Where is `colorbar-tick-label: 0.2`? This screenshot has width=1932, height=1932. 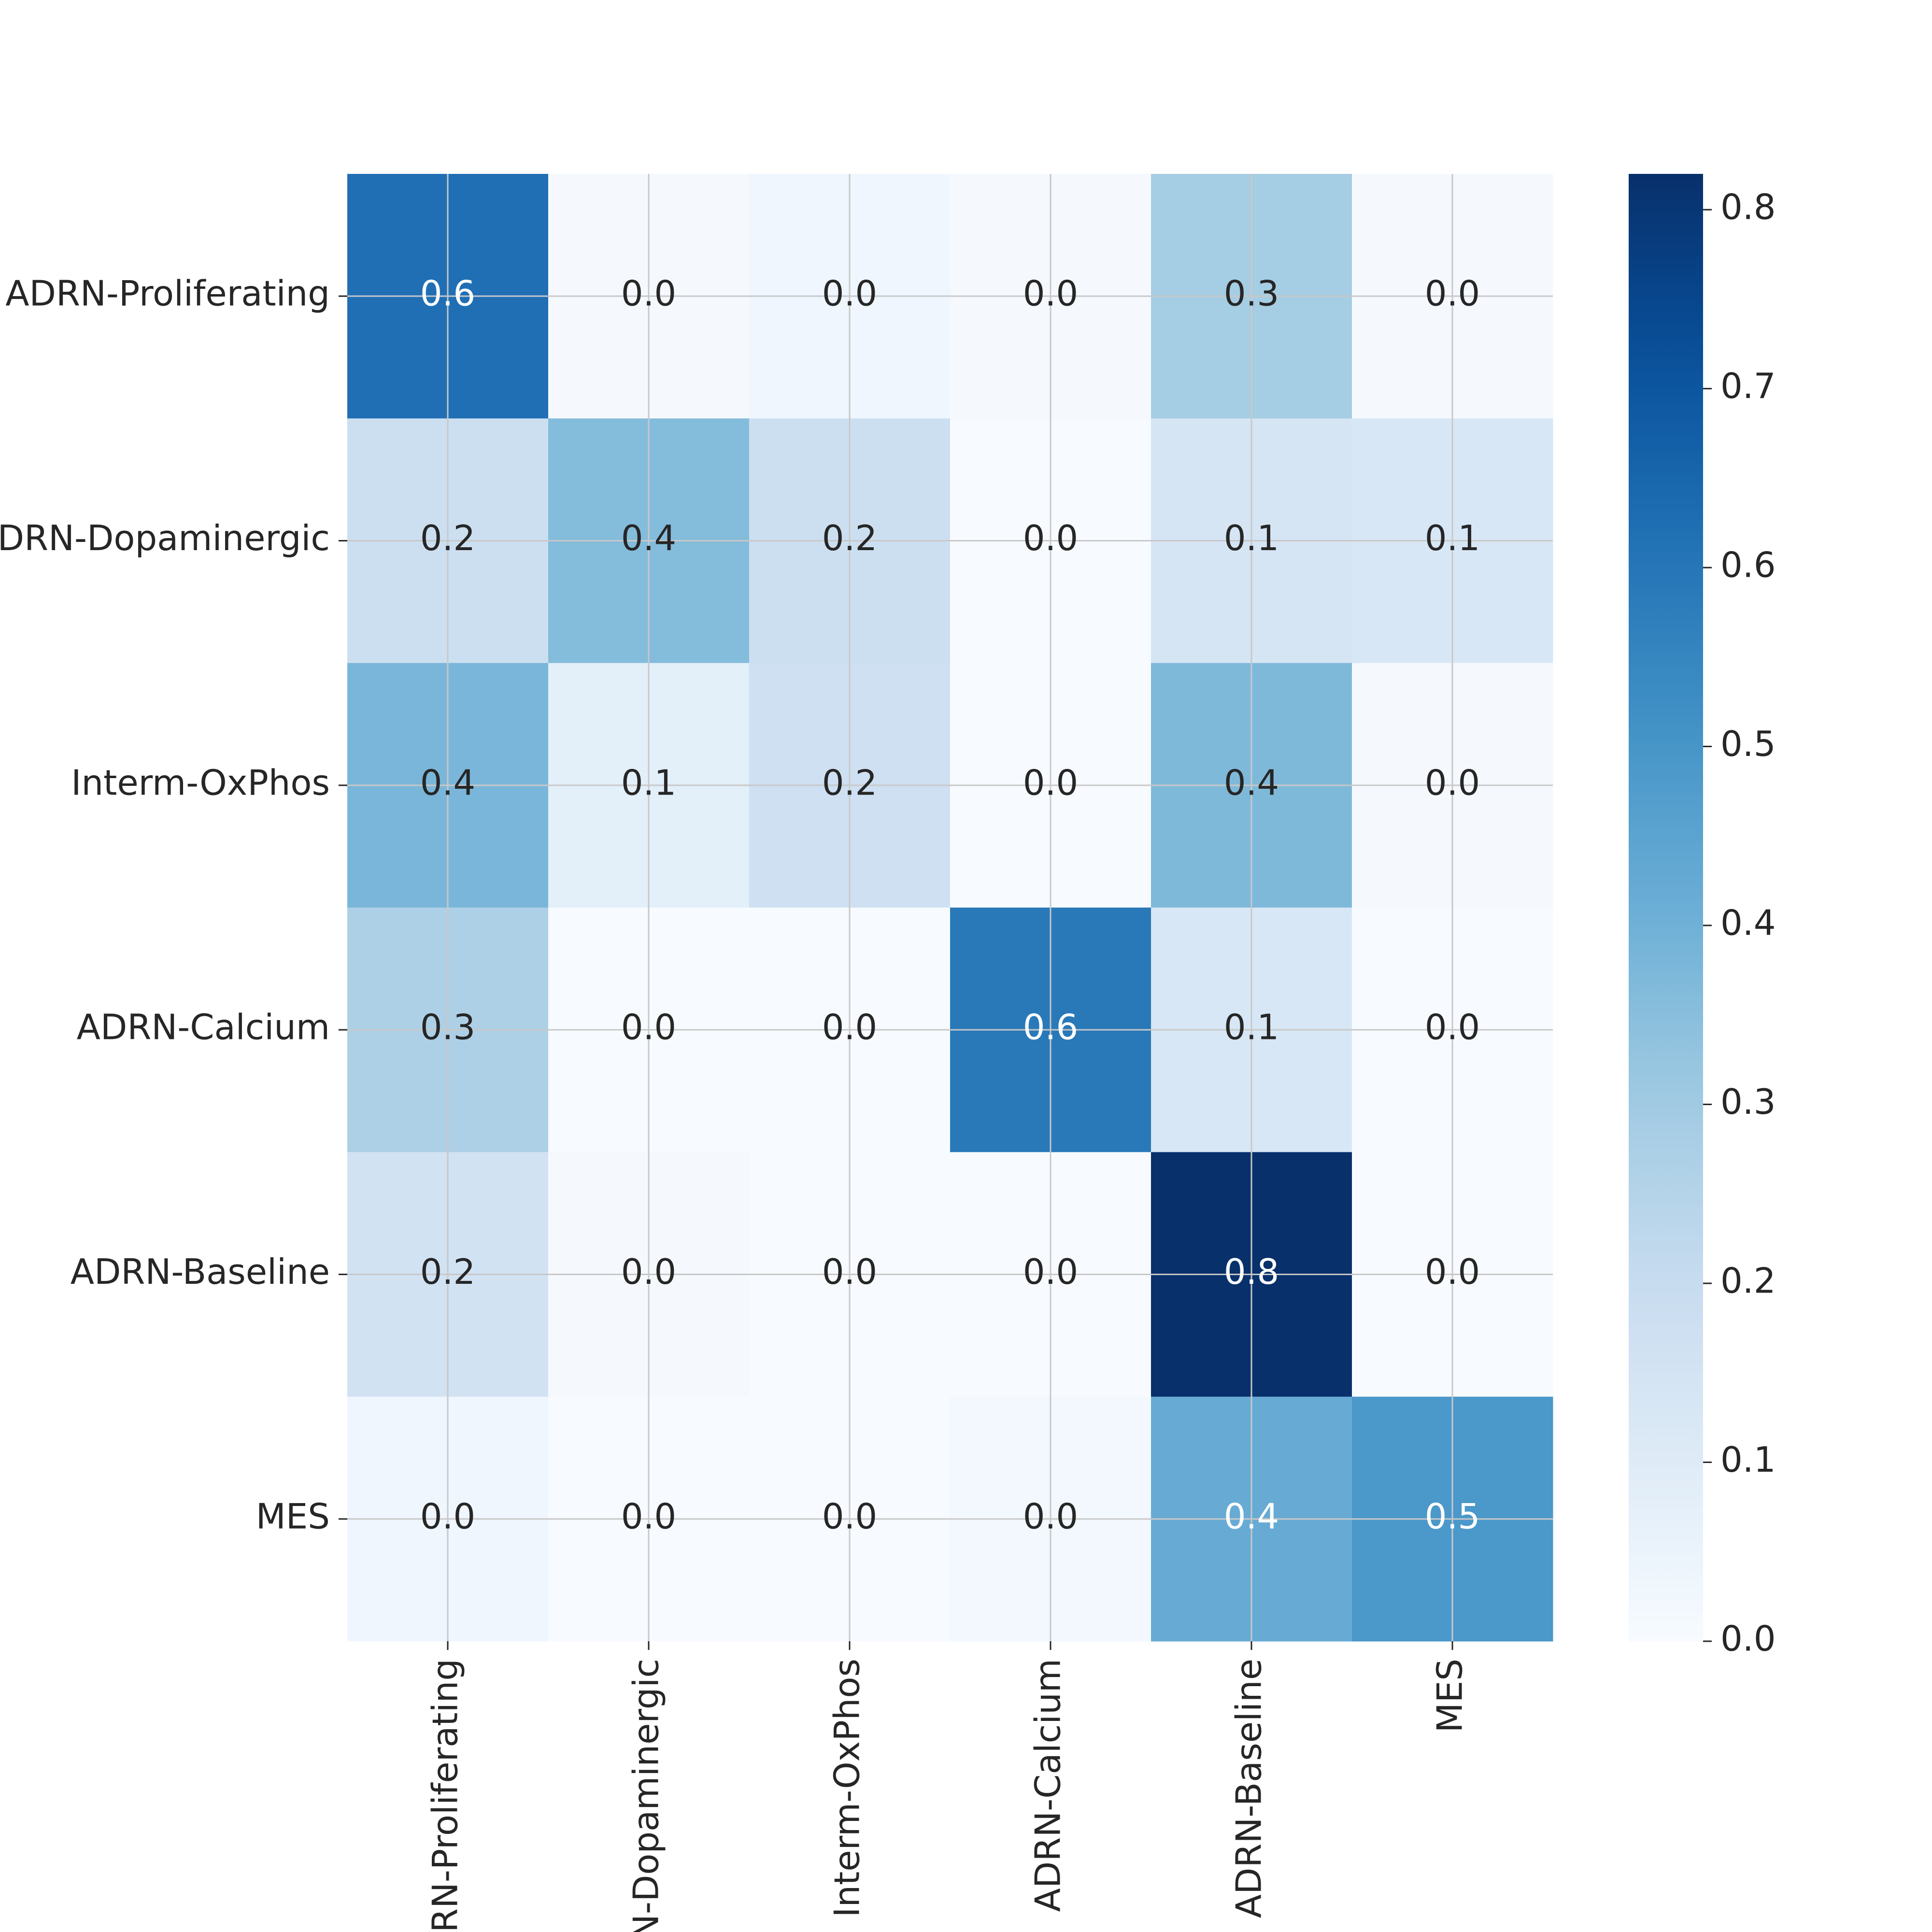
colorbar-tick-label: 0.2 is located at coordinates (1748, 1281).